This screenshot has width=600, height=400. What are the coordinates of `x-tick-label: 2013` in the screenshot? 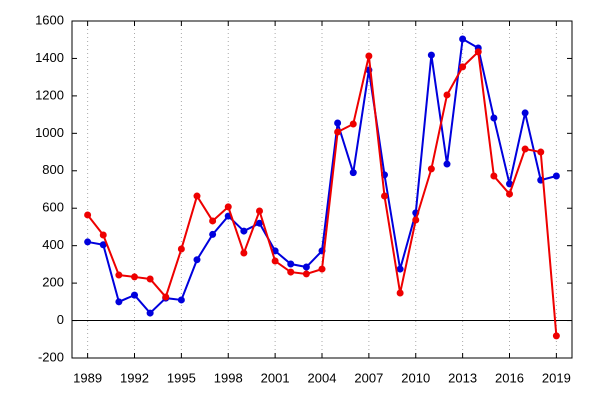 It's located at (462, 377).